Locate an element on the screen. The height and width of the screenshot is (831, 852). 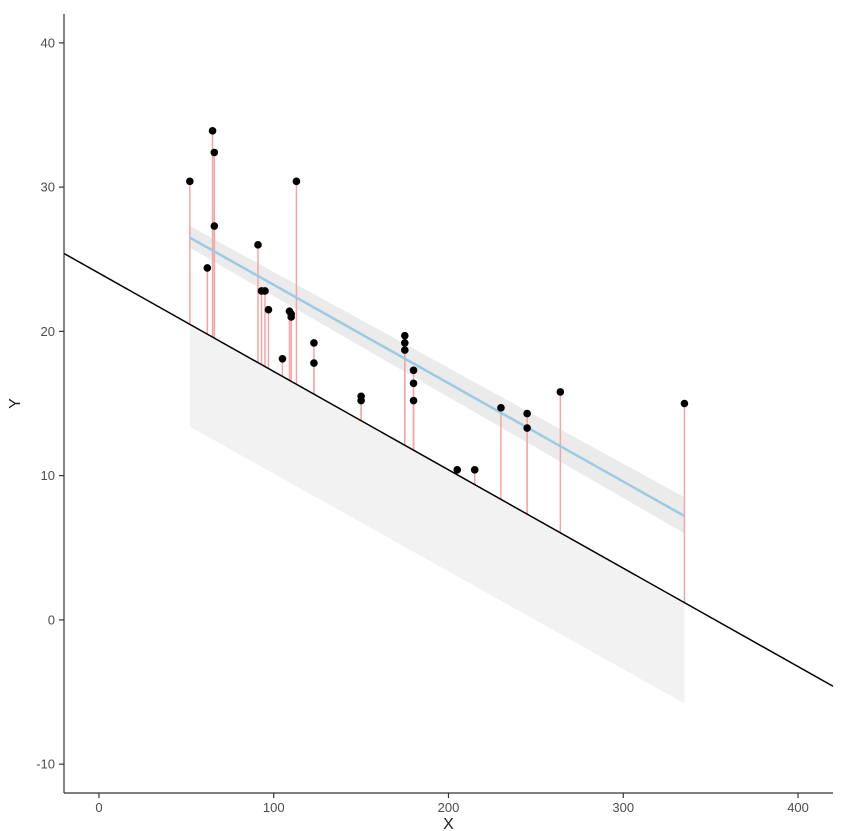
y-tick-label: 30 is located at coordinates (48, 187).